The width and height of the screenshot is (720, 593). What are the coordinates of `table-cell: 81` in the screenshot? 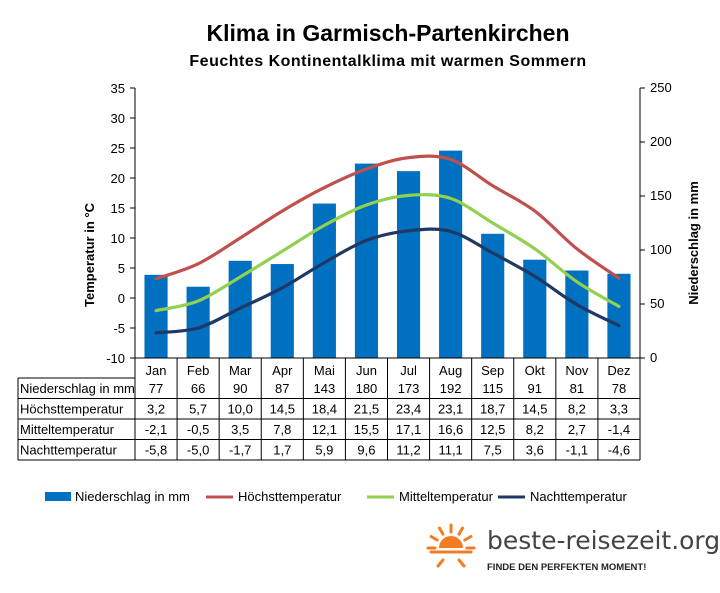 It's located at (577, 388).